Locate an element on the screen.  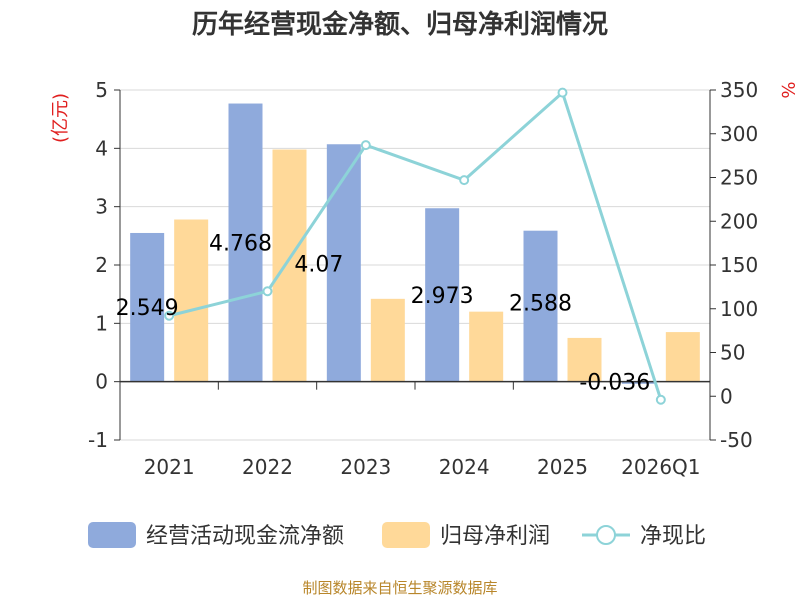
category-label: 2024 is located at coordinates (464, 467).